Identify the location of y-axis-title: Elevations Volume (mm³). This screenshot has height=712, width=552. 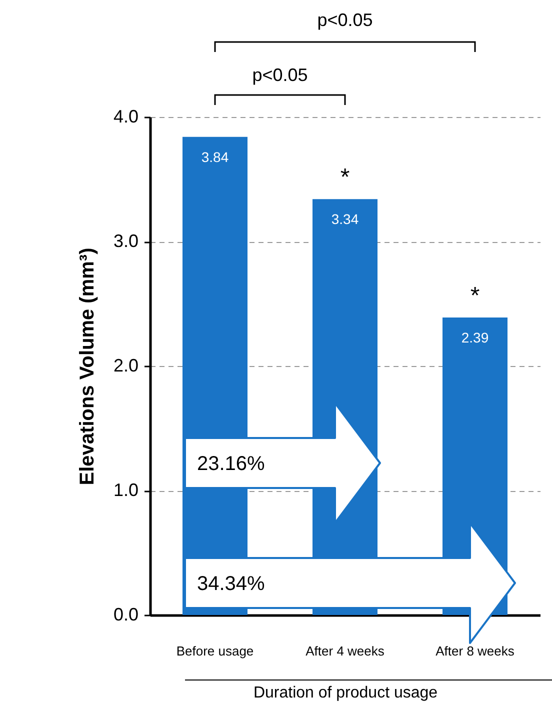
(87, 367).